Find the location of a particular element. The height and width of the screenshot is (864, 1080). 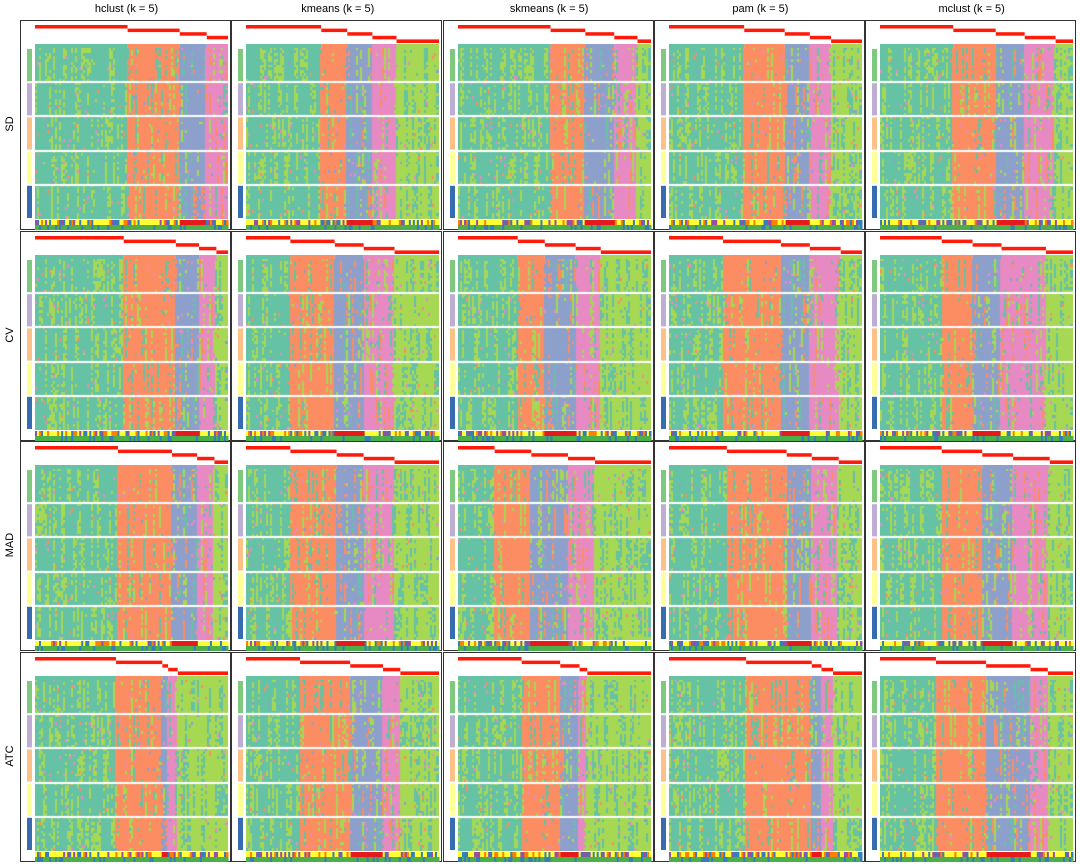

heatmap-panel is located at coordinates (759, 546).